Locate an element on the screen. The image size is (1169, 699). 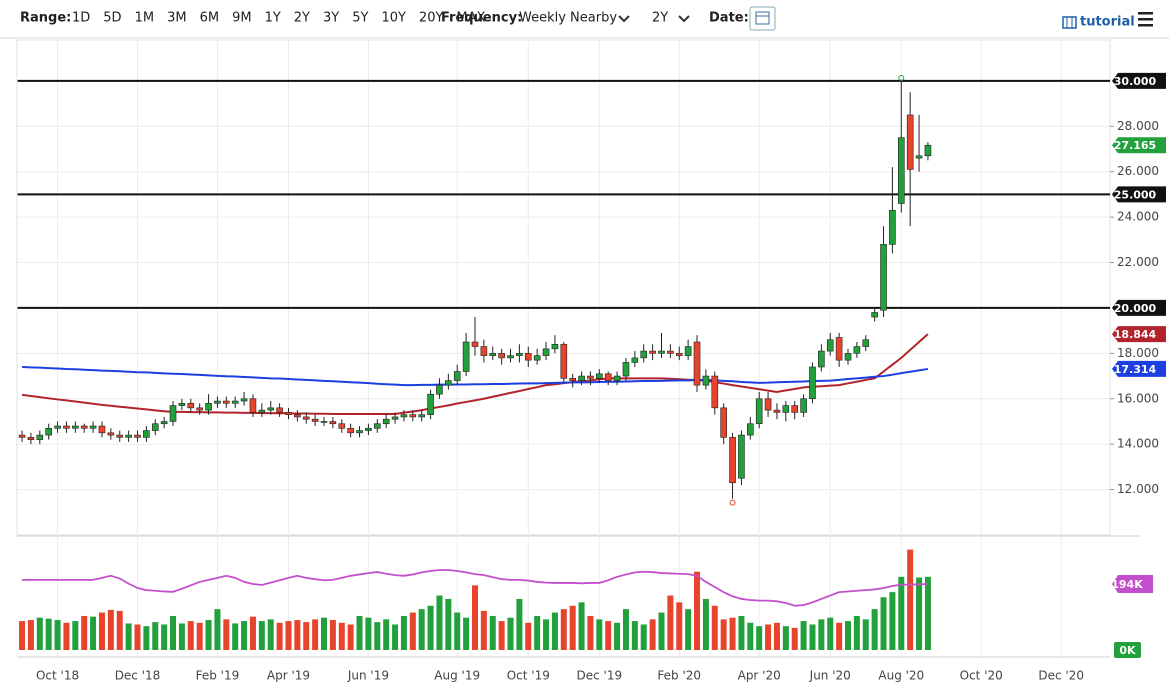
range-button: 1M is located at coordinates (145, 18).